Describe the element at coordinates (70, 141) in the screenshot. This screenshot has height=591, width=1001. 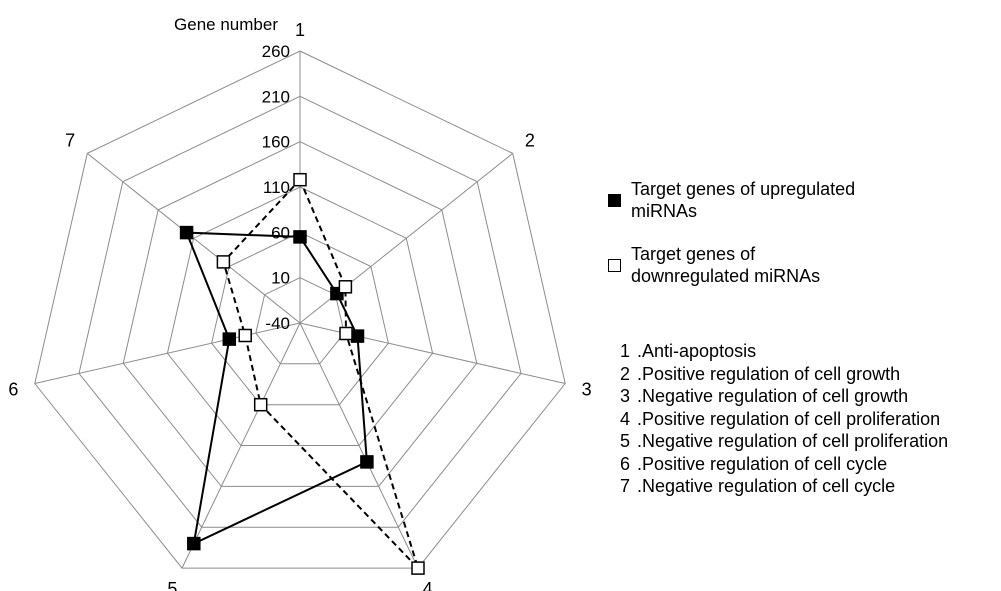
I see `category-label-7: 7` at that location.